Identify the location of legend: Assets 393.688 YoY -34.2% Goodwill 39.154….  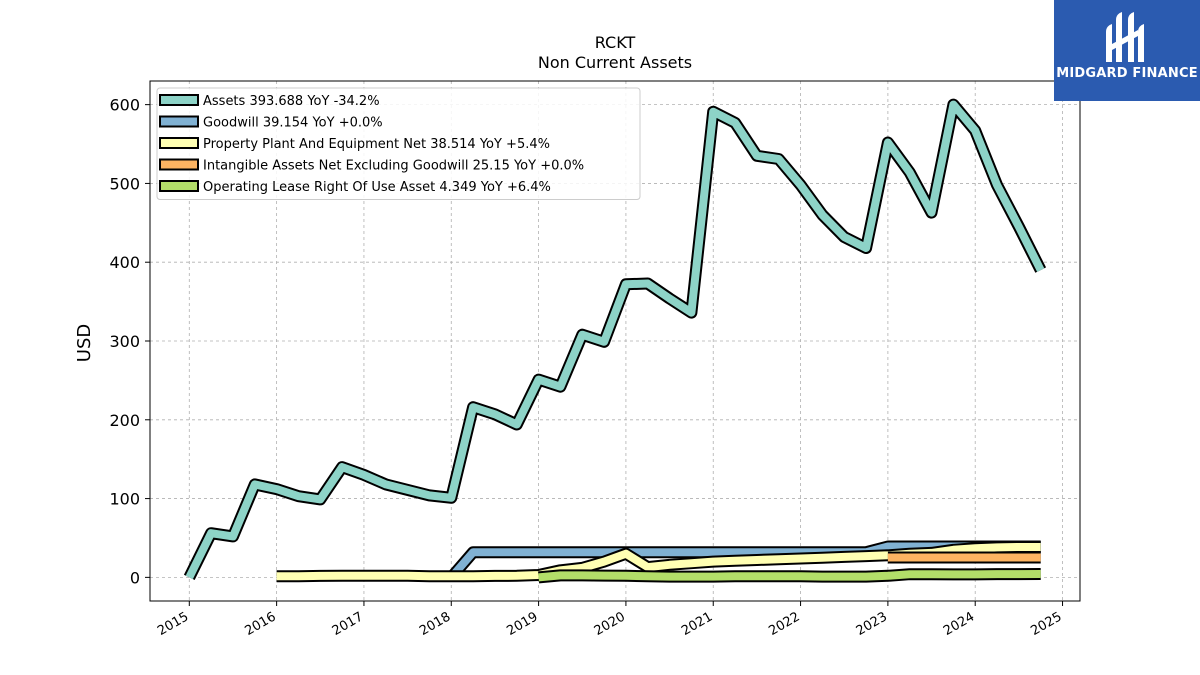
(398, 143).